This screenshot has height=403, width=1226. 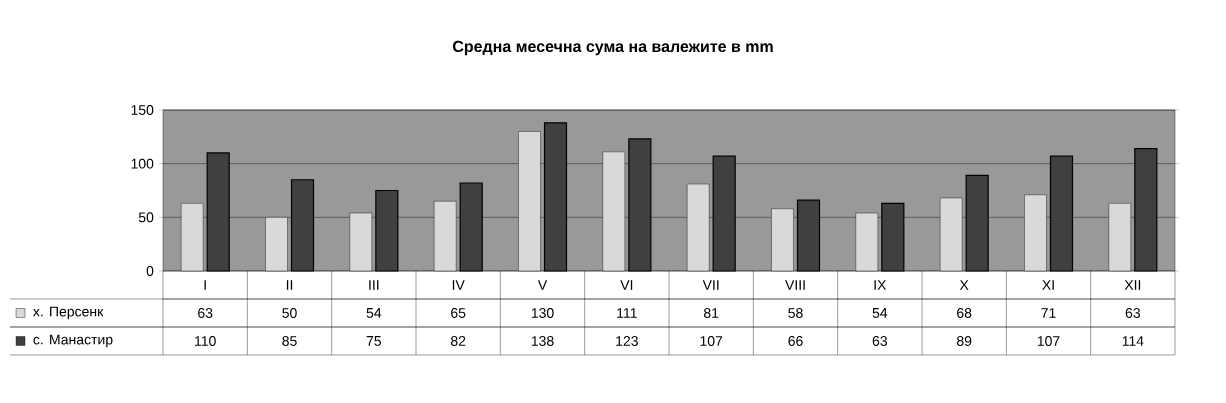 What do you see at coordinates (542, 341) in the screenshot?
I see `data-label: 138` at bounding box center [542, 341].